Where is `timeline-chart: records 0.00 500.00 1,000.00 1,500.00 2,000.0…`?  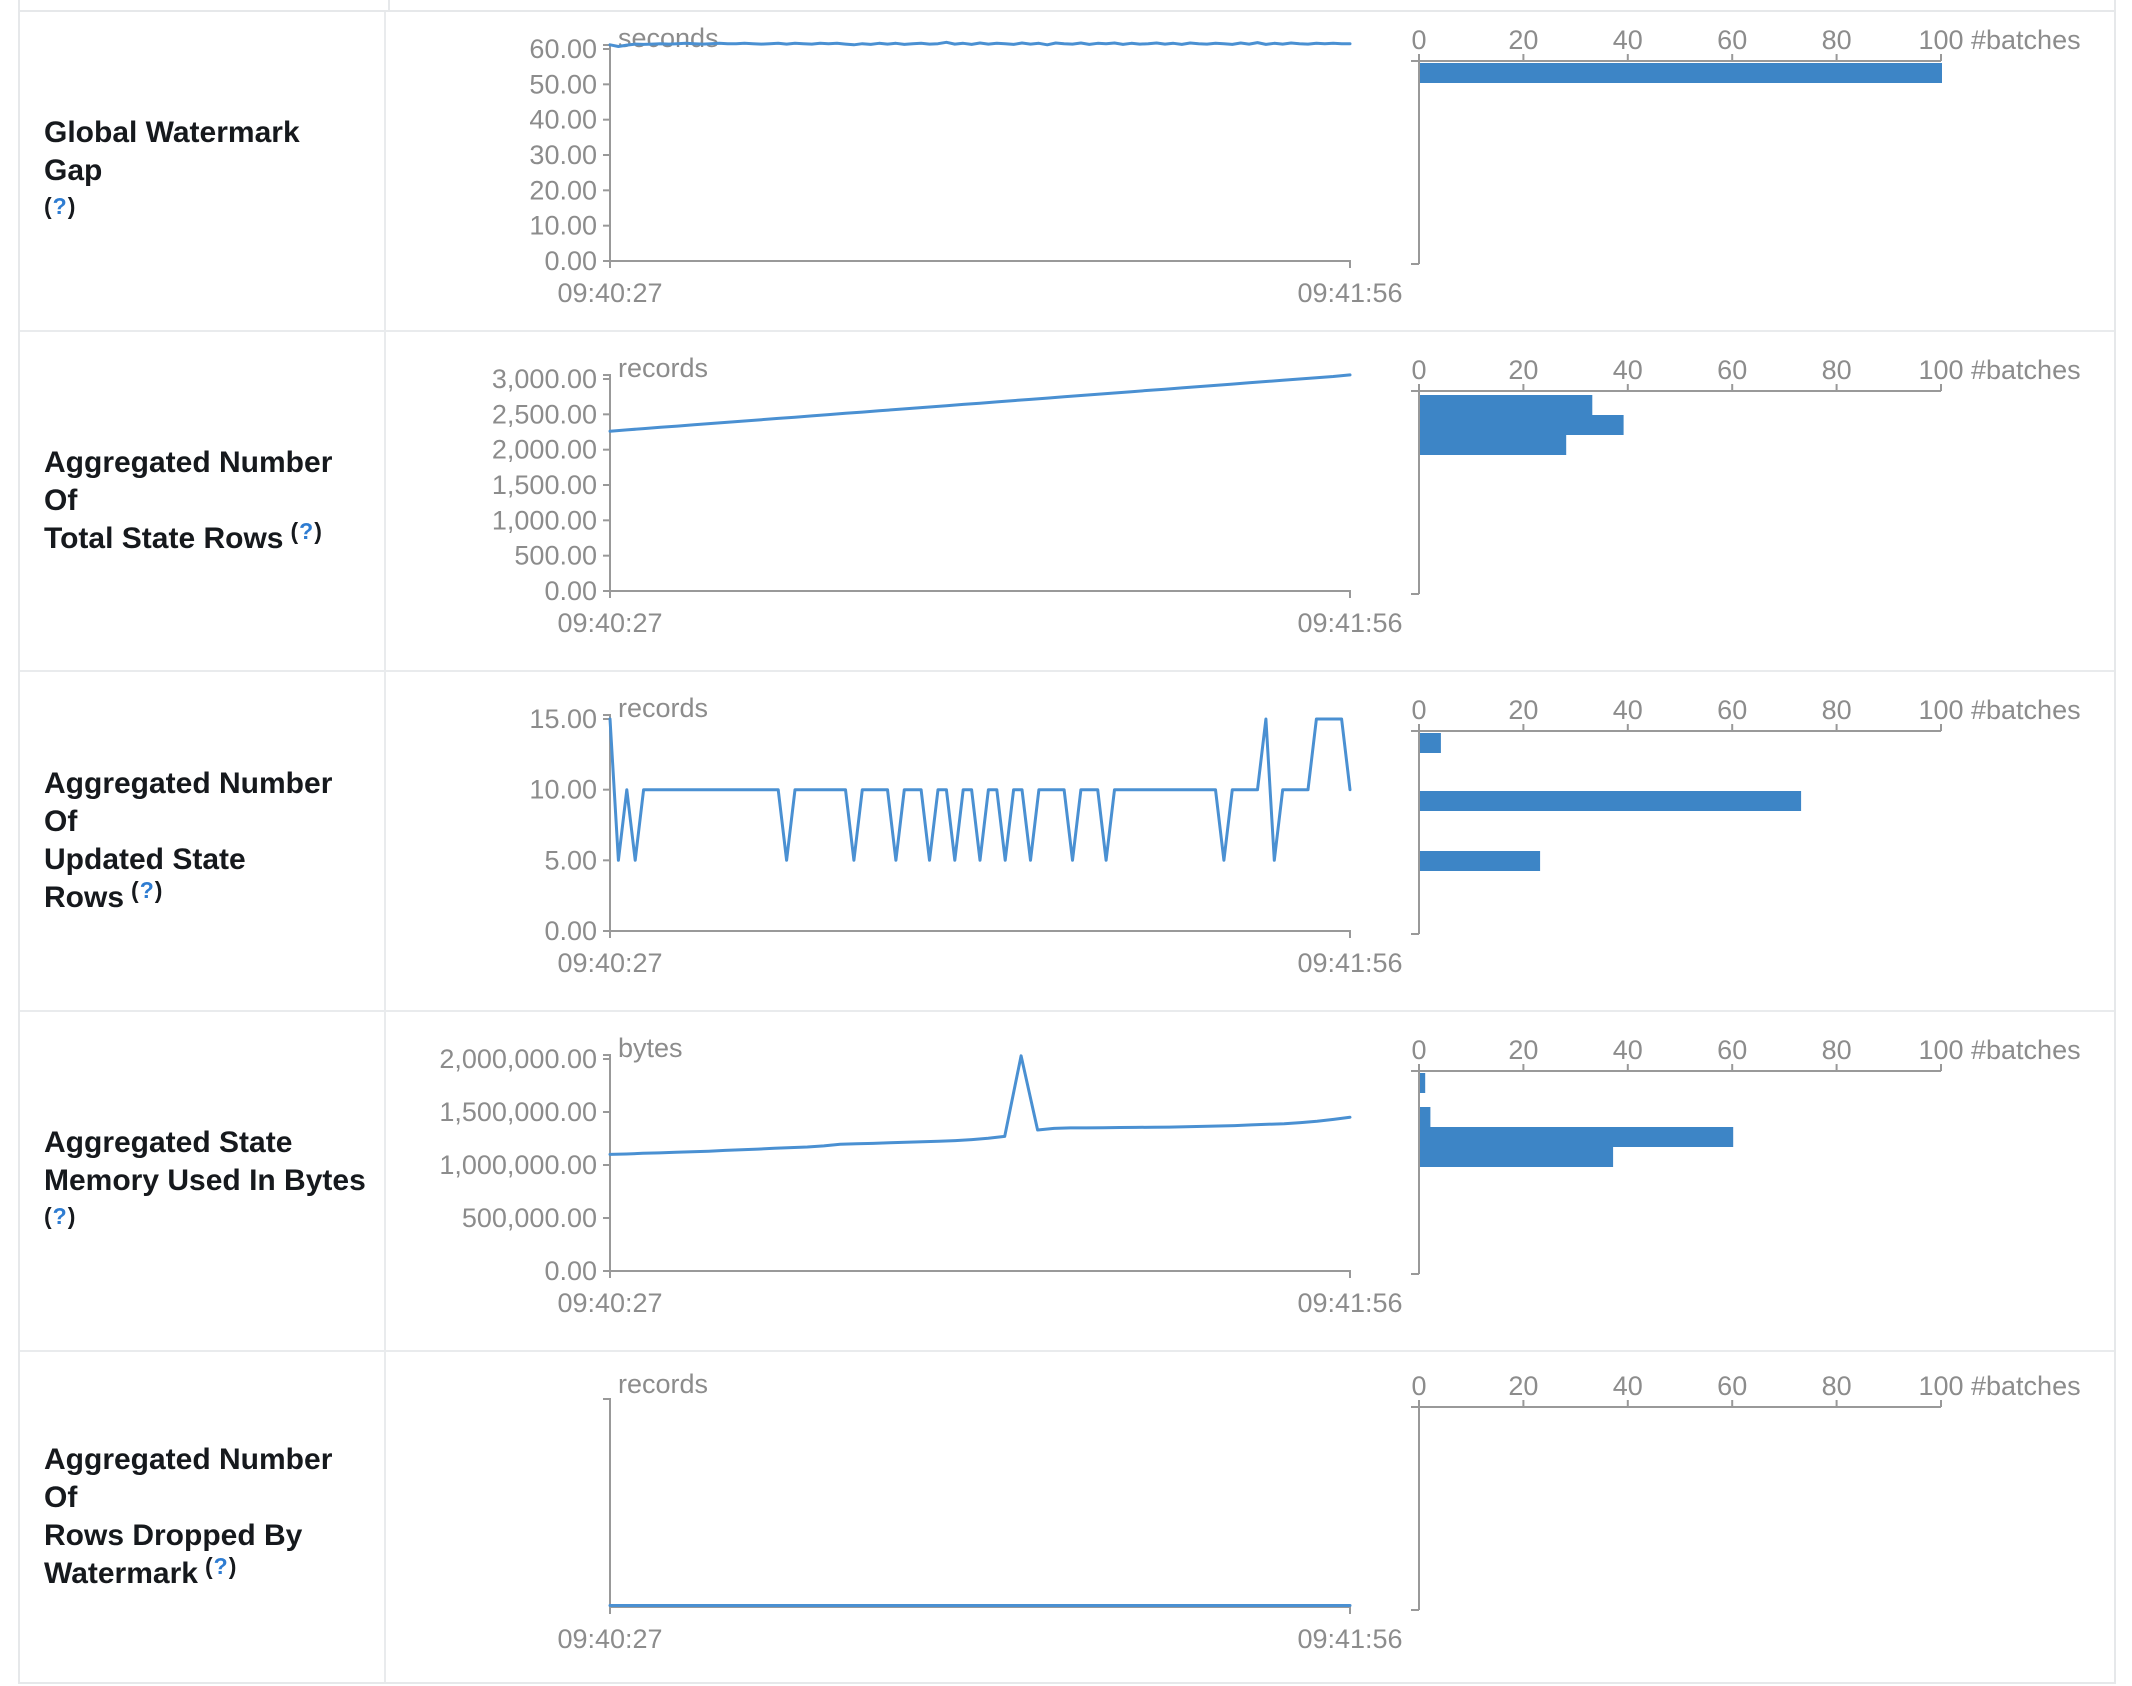
timeline-chart: records 0.00 500.00 1,000.00 1,500.00 2,000.0… is located at coordinates (947, 495).